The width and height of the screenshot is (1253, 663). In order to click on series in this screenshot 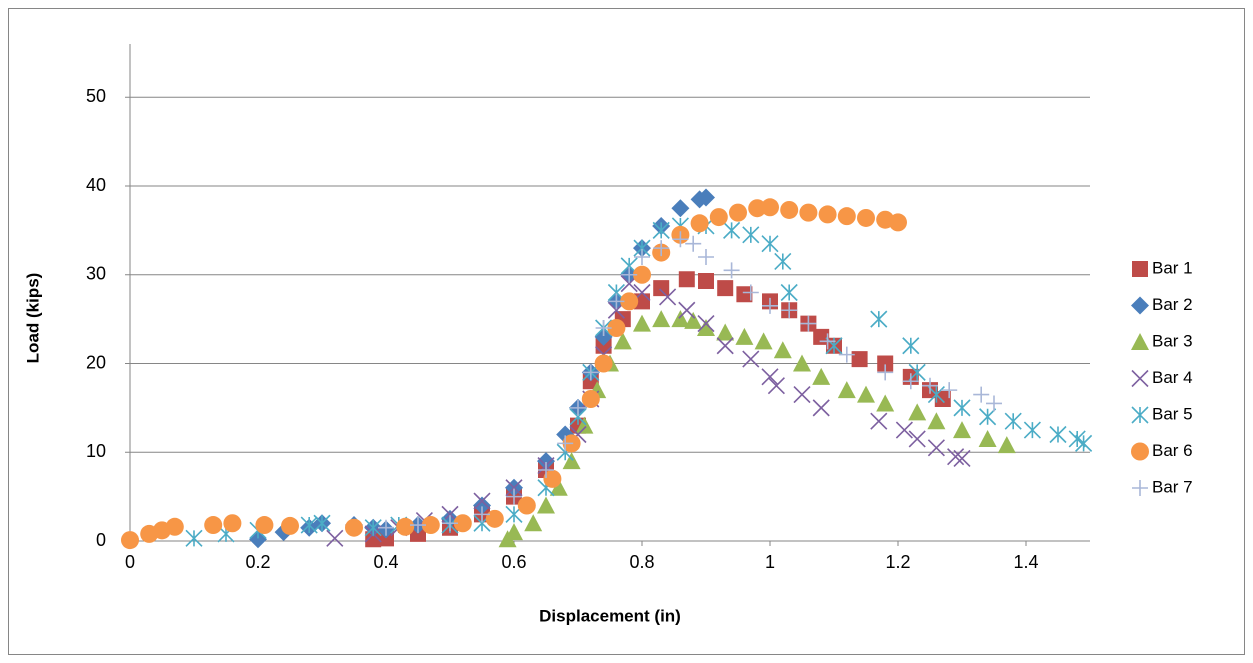, I will do `click(757, 429)`.